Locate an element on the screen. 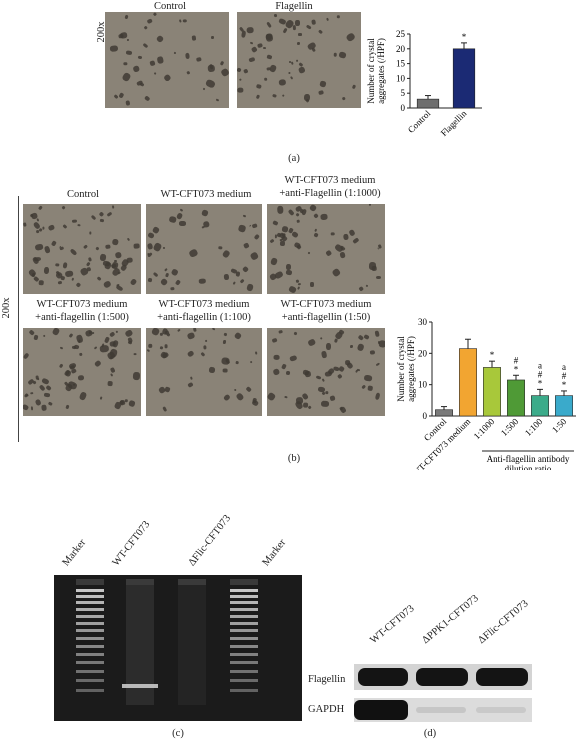 The width and height of the screenshot is (588, 742). y-tick-label: 5 is located at coordinates (403, 93).